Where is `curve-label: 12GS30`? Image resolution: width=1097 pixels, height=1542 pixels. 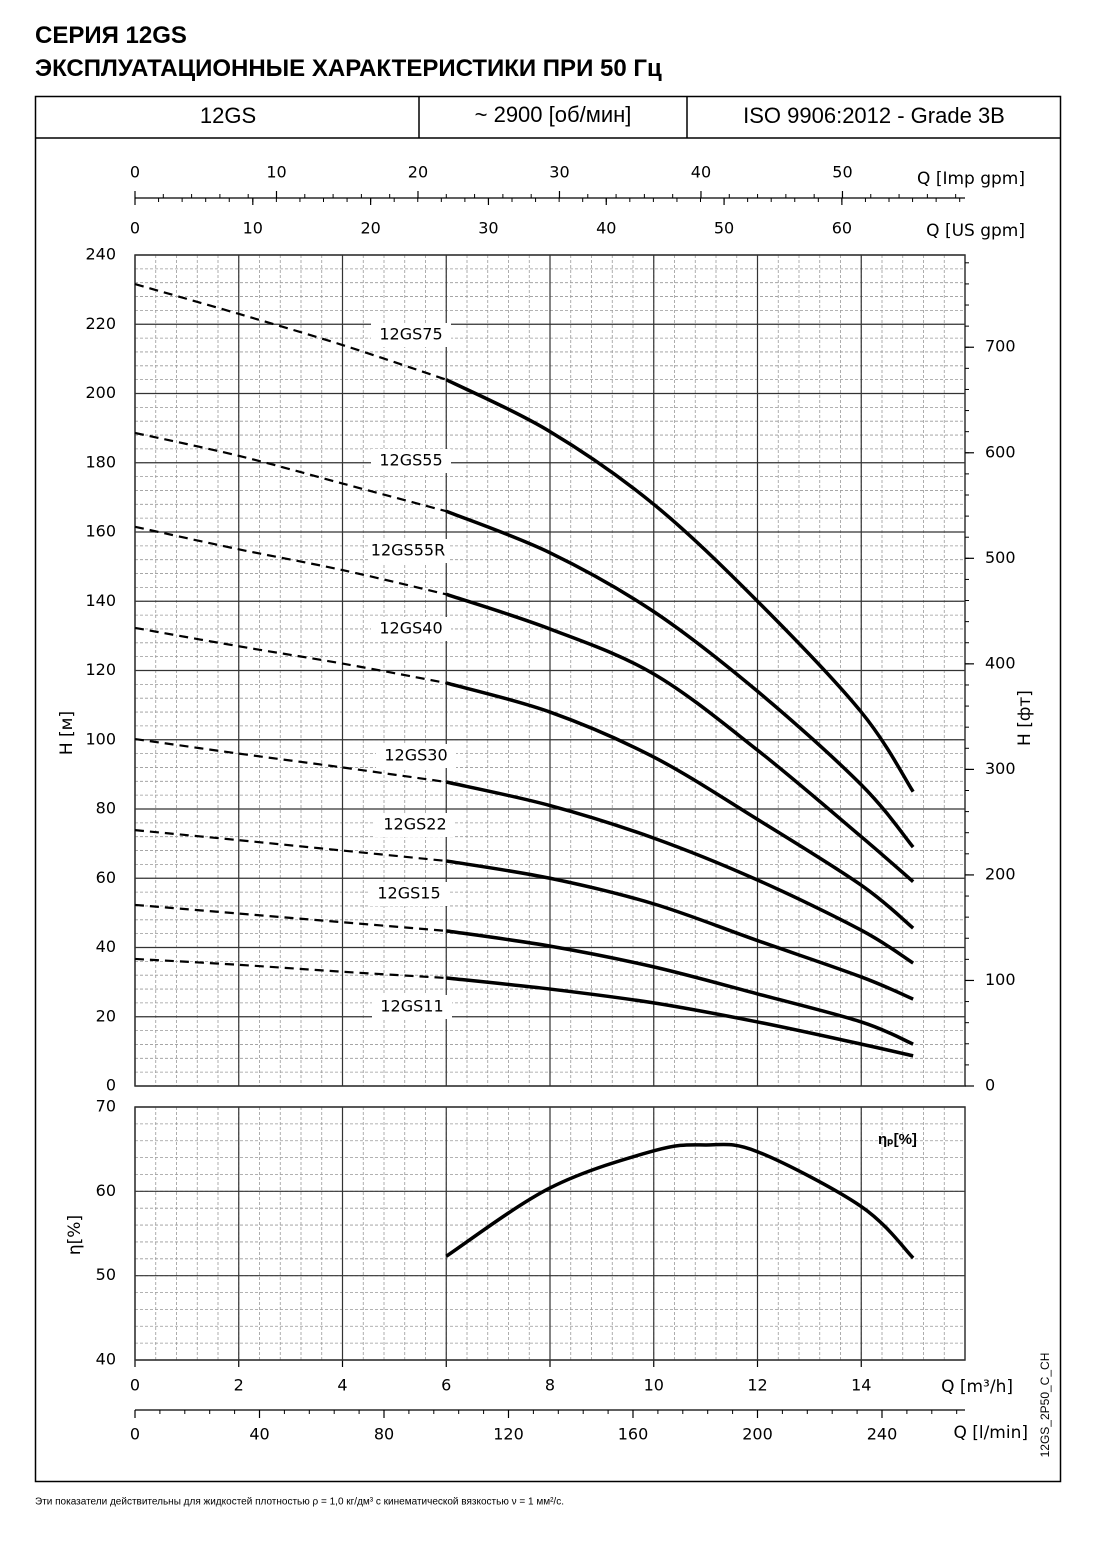 curve-label: 12GS30 is located at coordinates (415, 755).